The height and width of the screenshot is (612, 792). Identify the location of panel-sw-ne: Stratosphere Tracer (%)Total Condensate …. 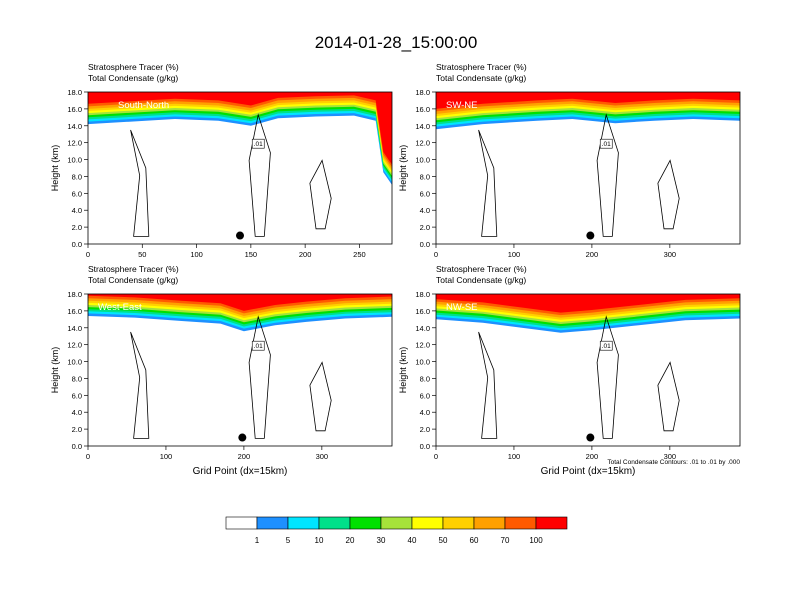
(569, 160).